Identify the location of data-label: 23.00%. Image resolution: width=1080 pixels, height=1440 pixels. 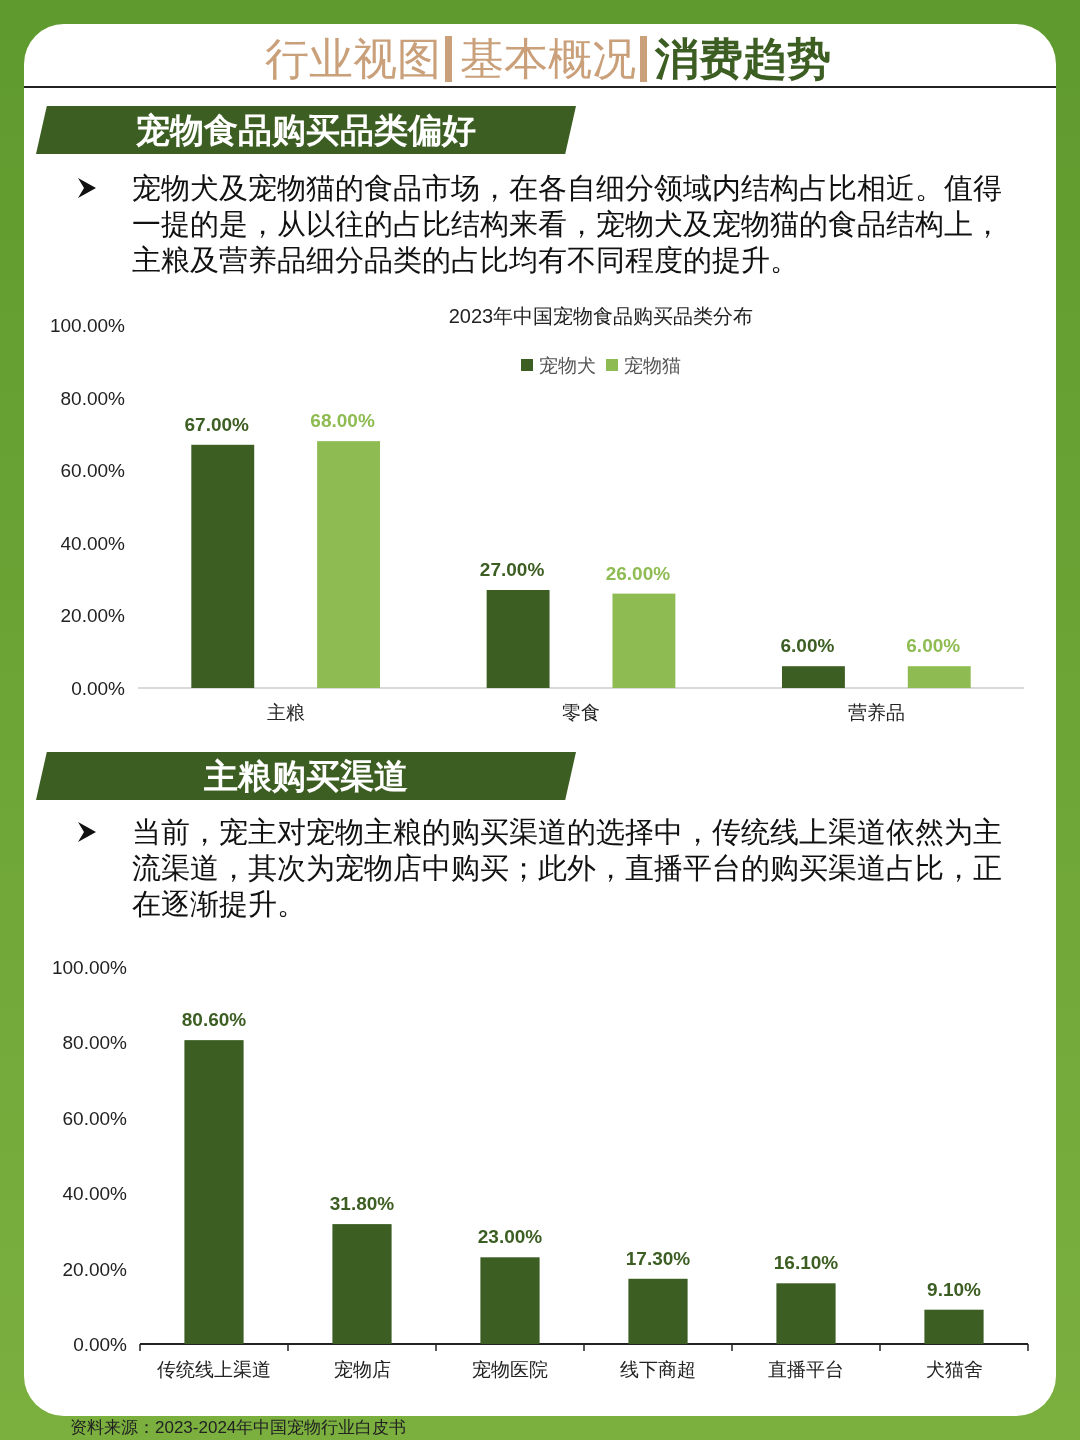
(510, 1237).